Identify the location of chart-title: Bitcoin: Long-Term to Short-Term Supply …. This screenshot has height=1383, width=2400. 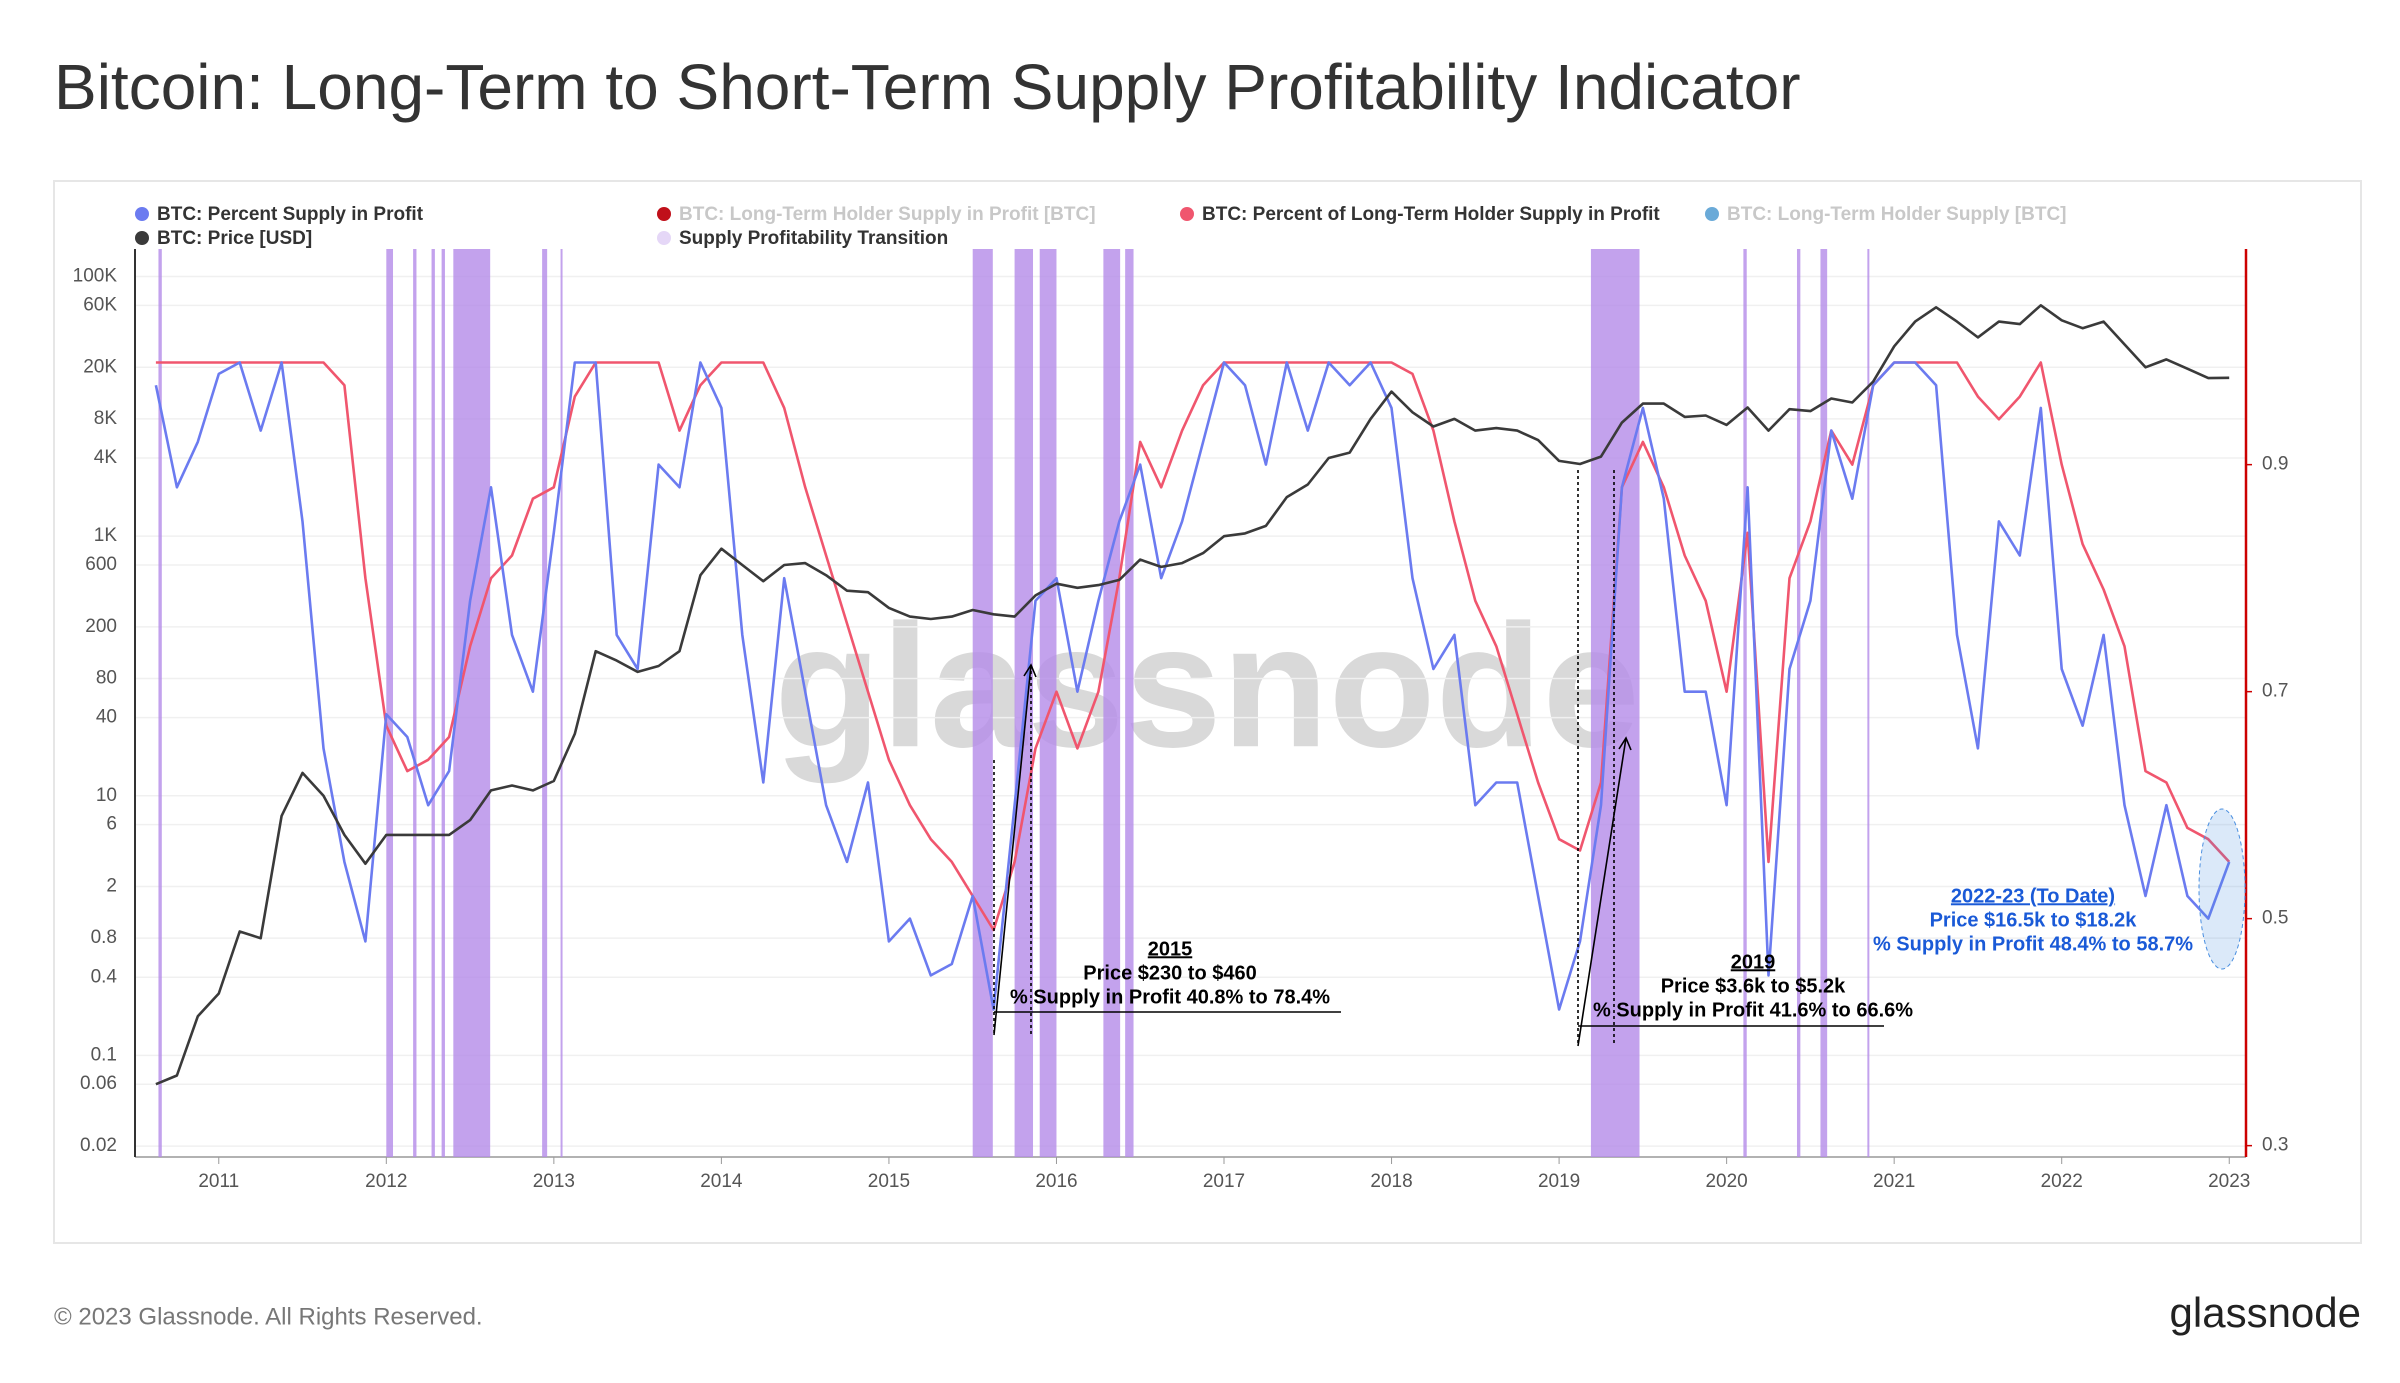
(927, 87).